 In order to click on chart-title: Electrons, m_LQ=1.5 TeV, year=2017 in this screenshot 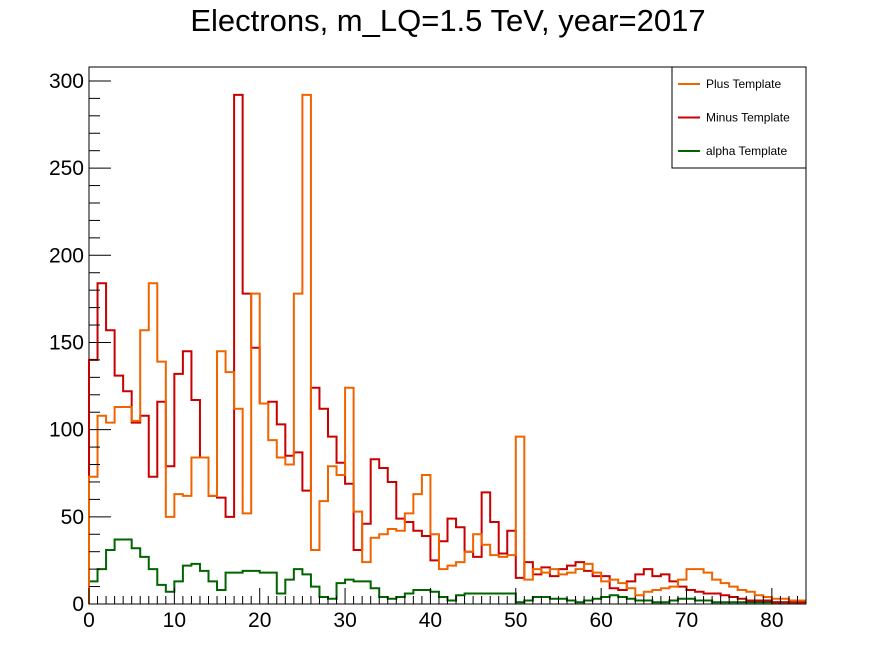, I will do `click(447, 20)`.